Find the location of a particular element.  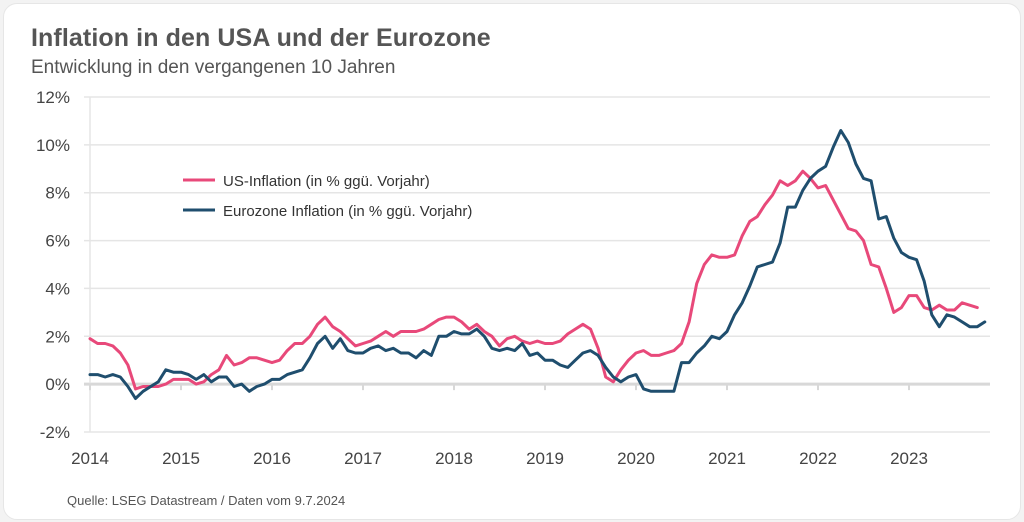

y-tick-label: 12% is located at coordinates (53, 97).